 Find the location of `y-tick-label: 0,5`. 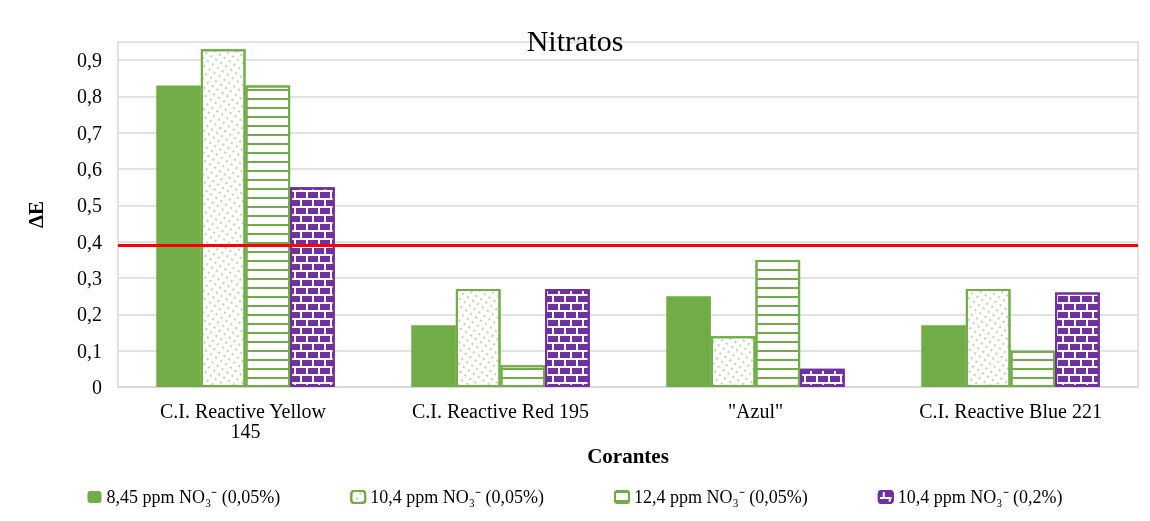

y-tick-label: 0,5 is located at coordinates (89, 205).